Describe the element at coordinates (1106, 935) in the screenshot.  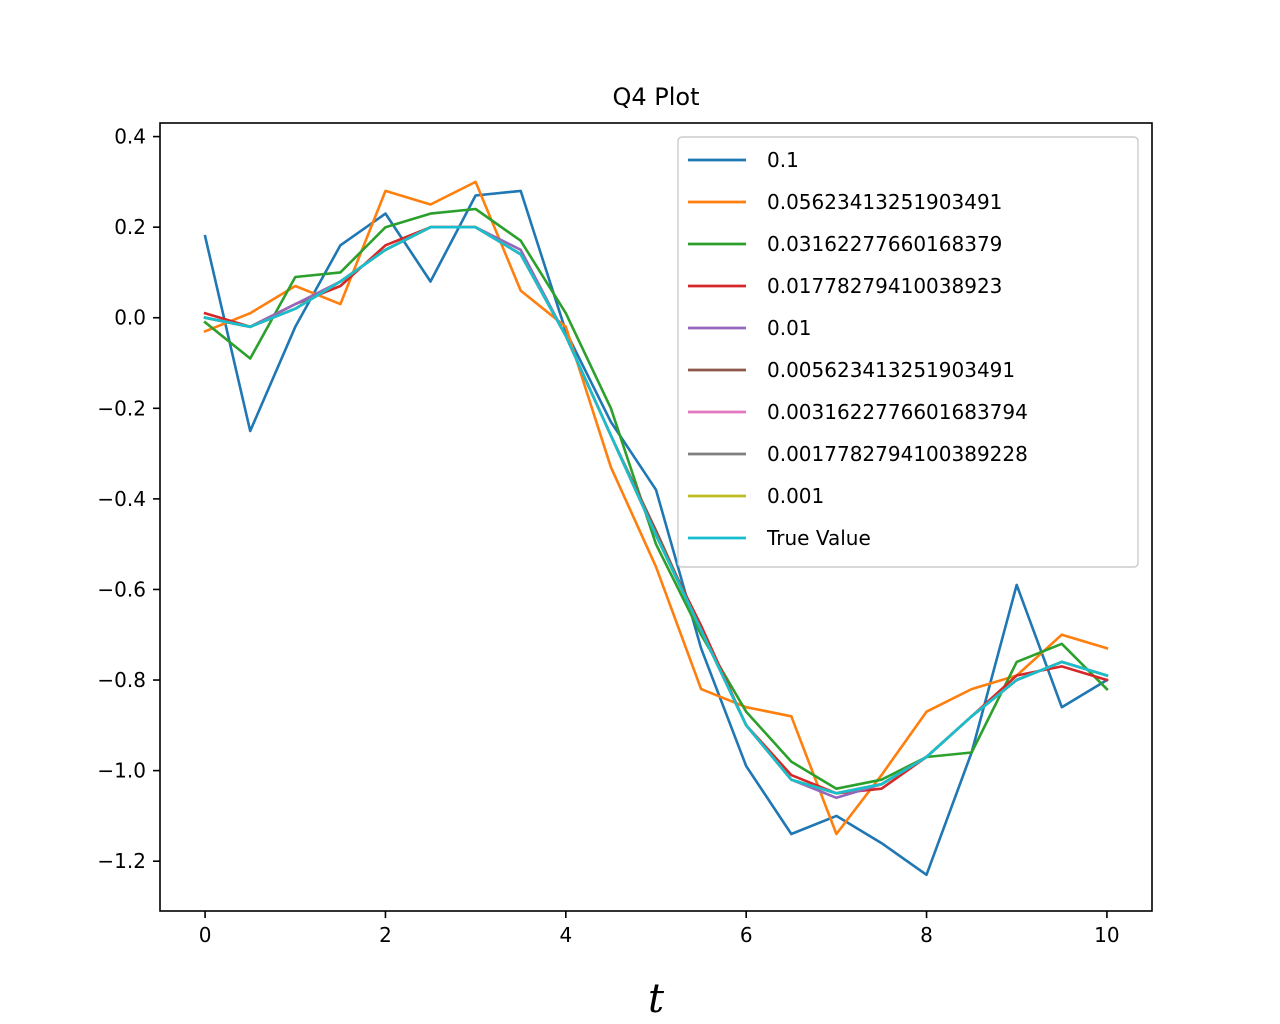
I see `x-tick-label: 10` at that location.